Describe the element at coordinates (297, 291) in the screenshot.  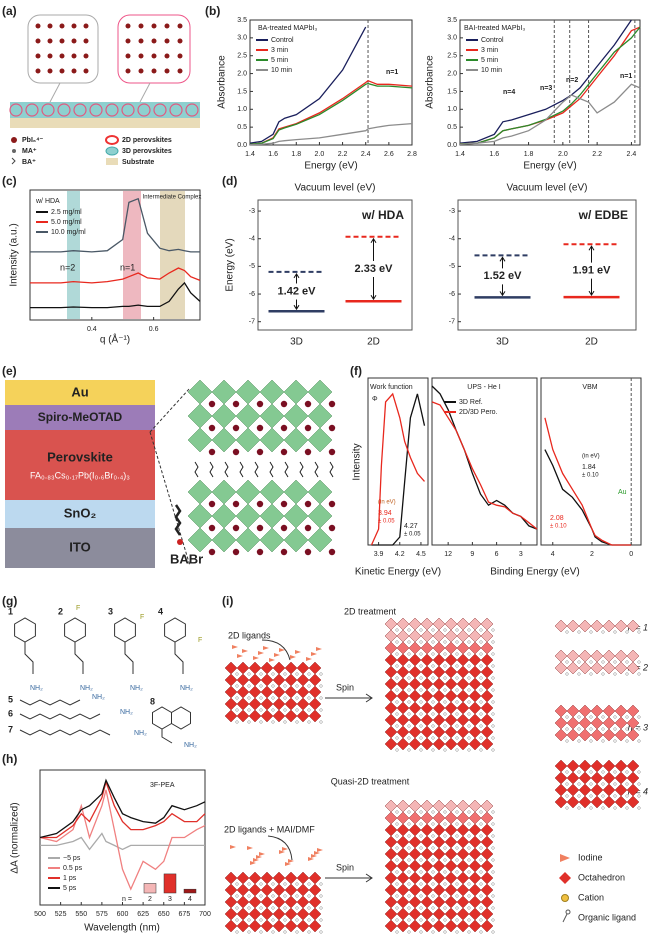
I see `gap-label: 1.42 eV` at that location.